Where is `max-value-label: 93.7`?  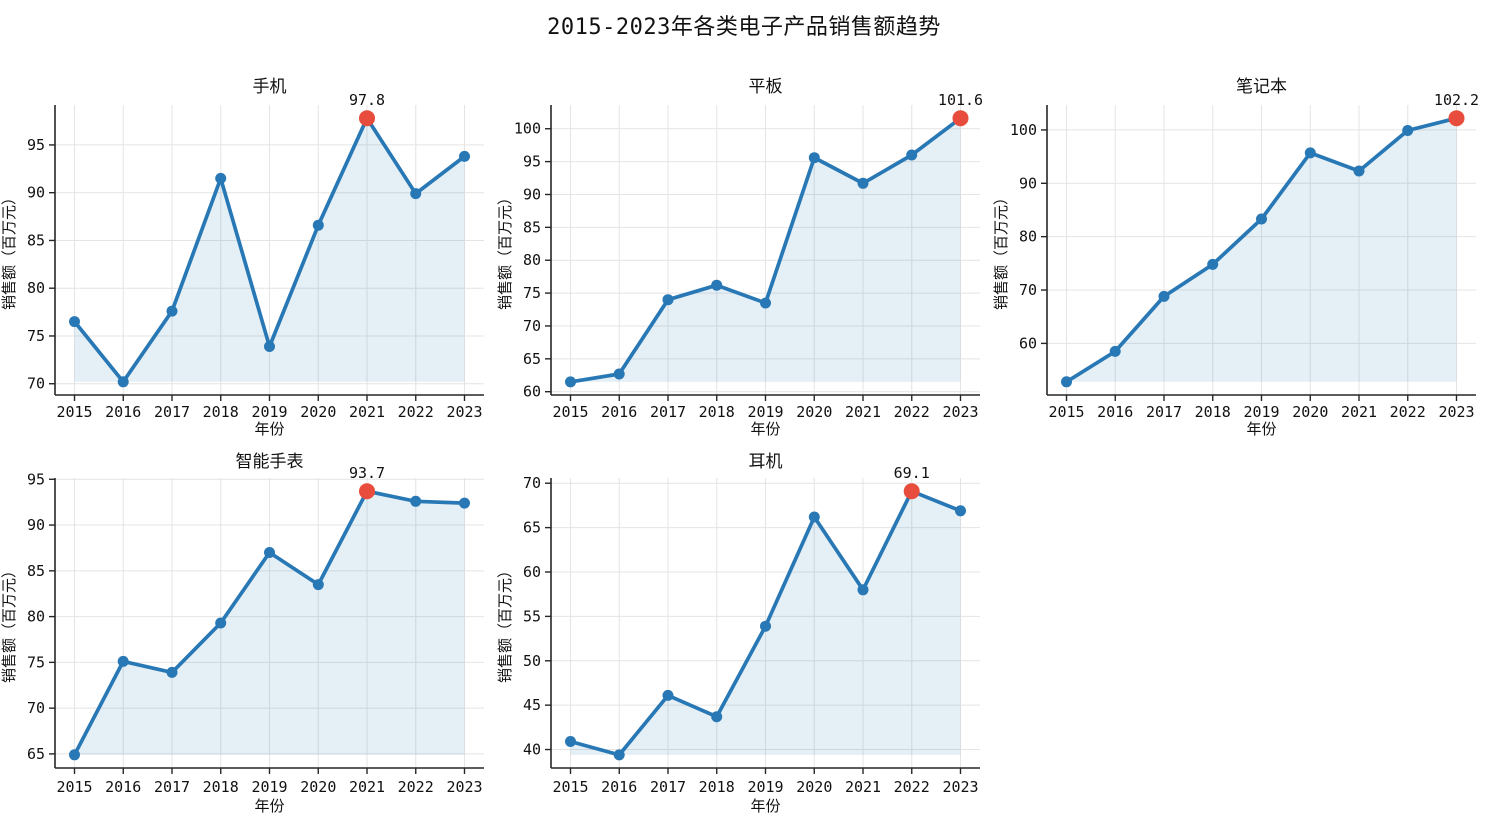 max-value-label: 93.7 is located at coordinates (367, 473).